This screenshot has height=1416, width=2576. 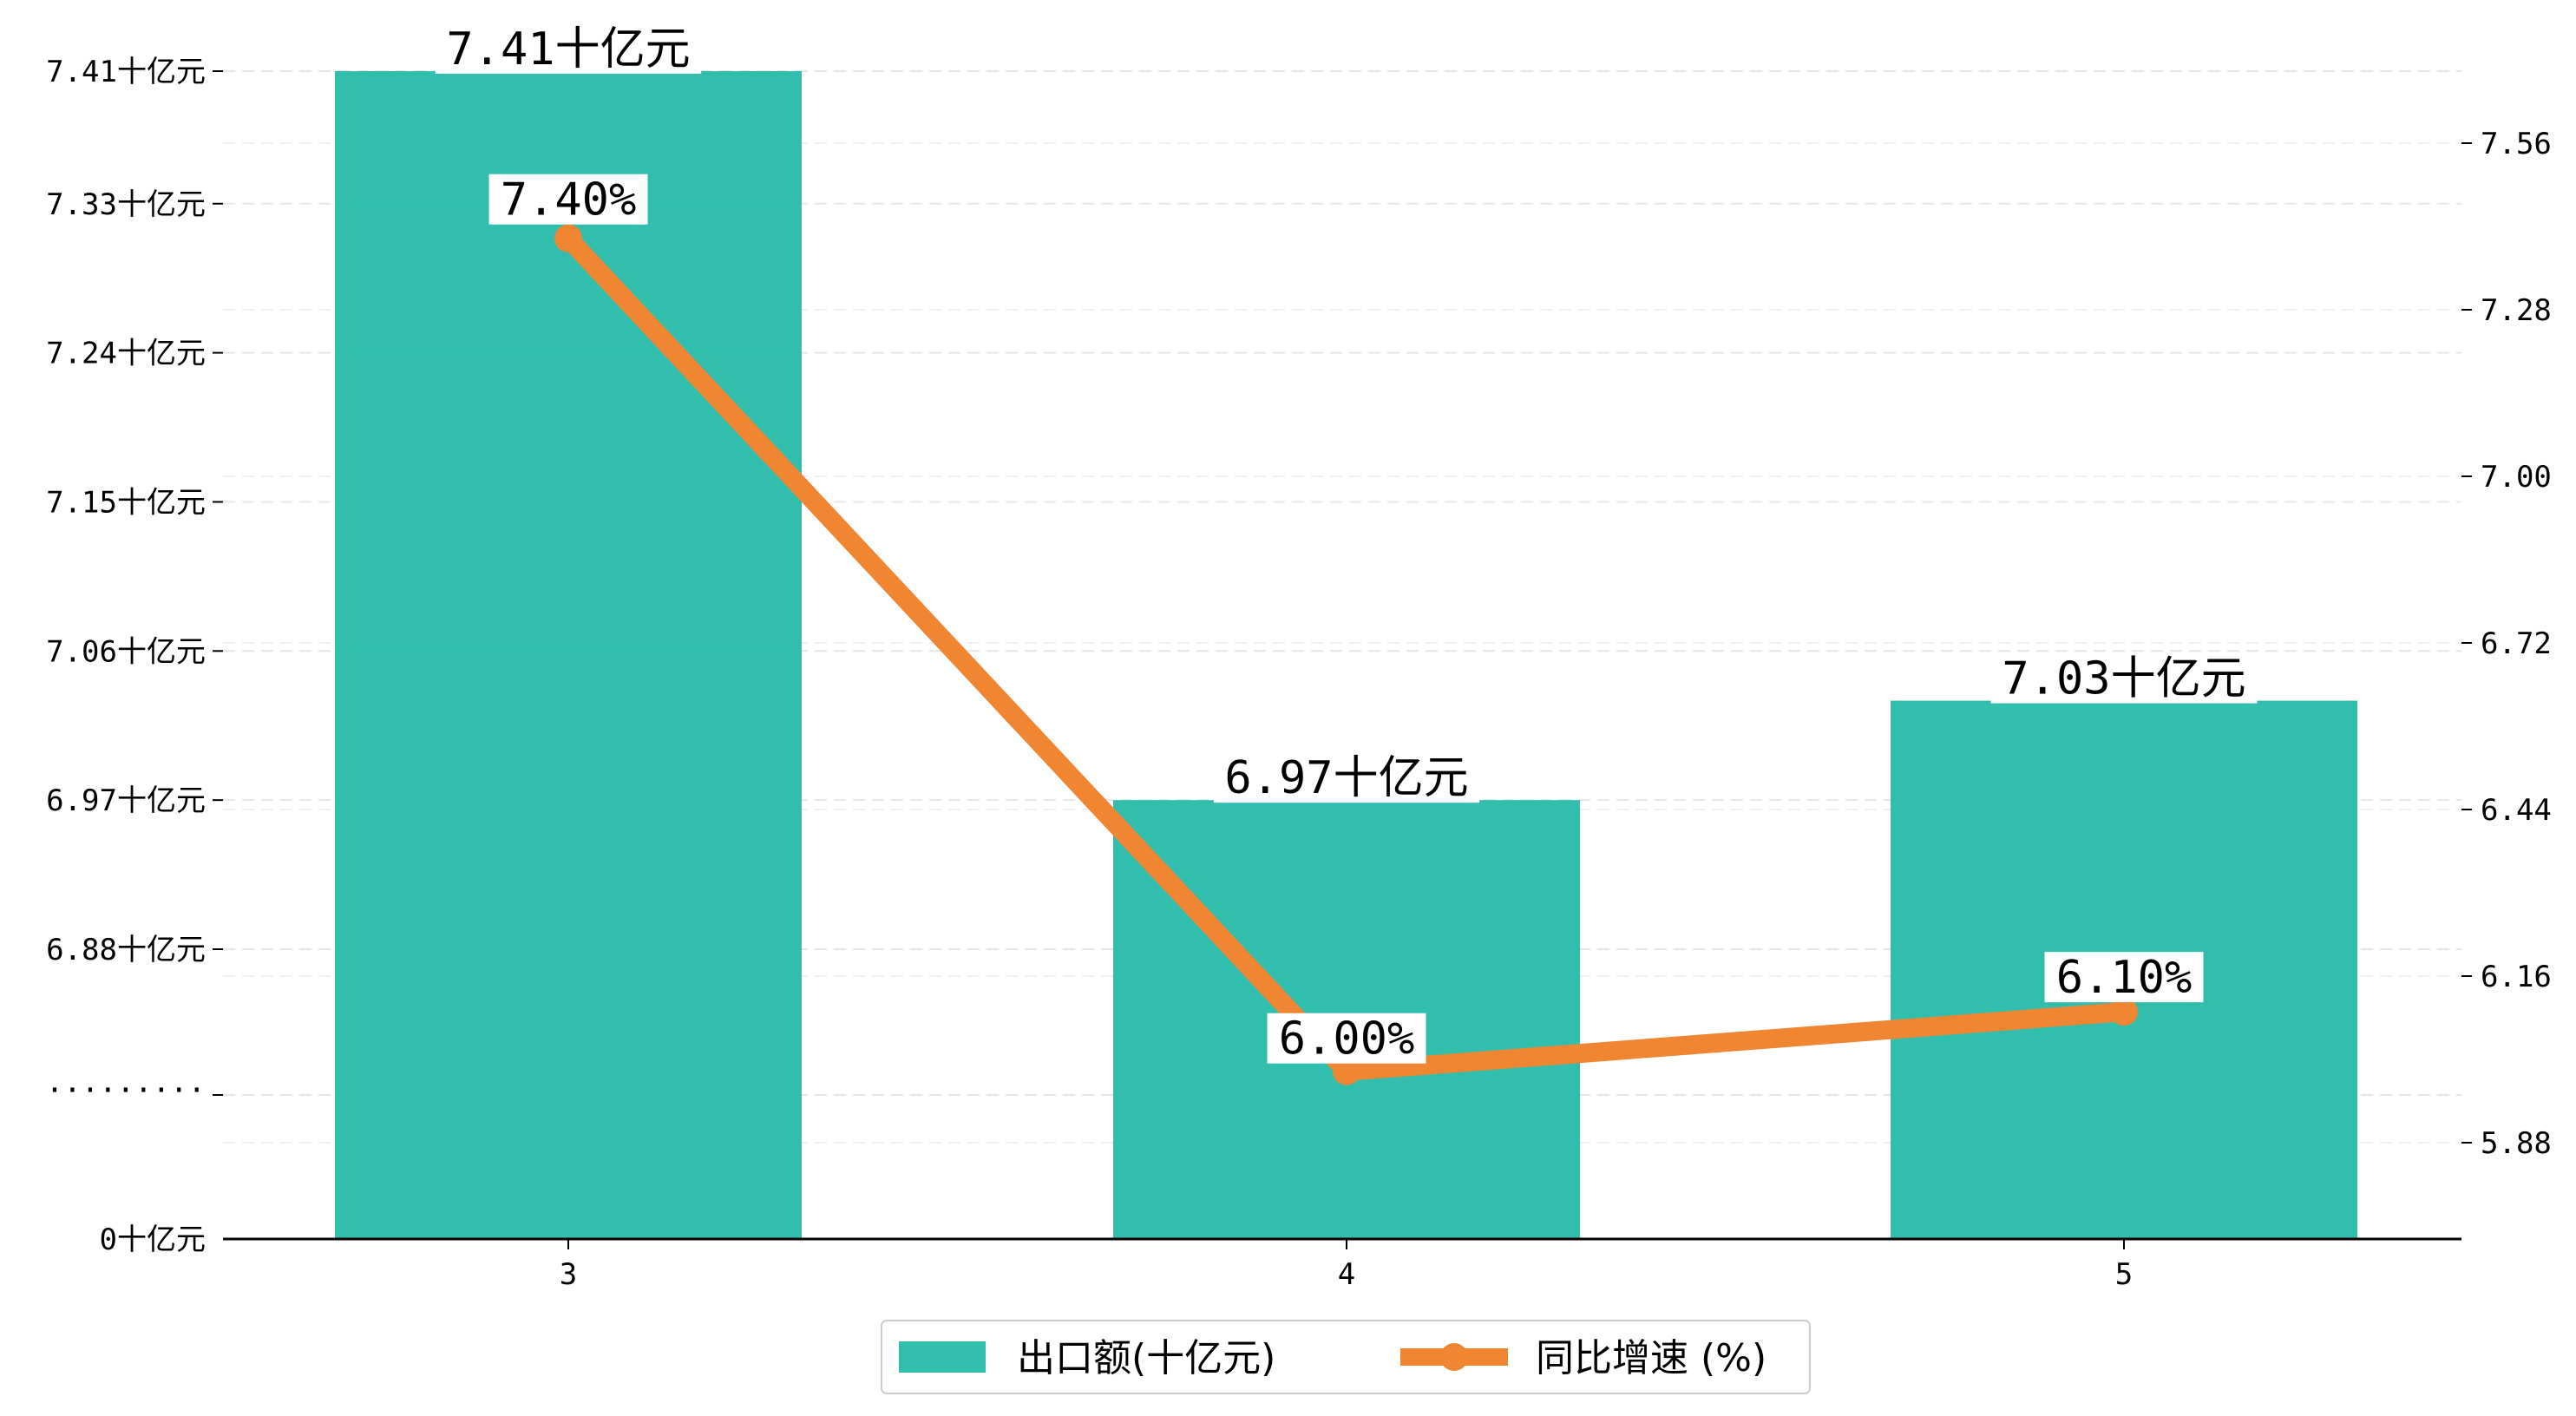 I want to click on y-right-tick-label: 7.28, so click(x=2516, y=310).